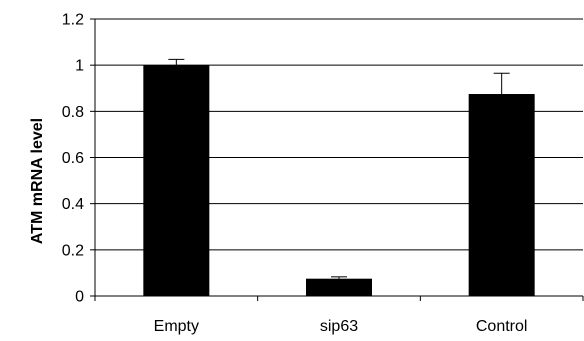 The width and height of the screenshot is (584, 341). Describe the element at coordinates (176, 181) in the screenshot. I see `bar-empty` at that location.